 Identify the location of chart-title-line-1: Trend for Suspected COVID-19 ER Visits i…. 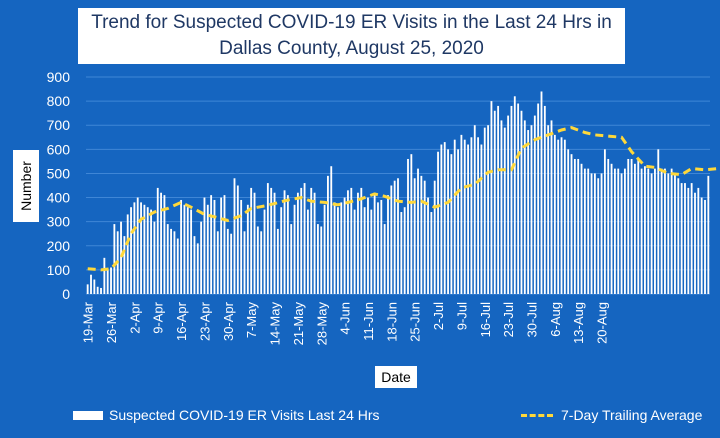
(351, 22).